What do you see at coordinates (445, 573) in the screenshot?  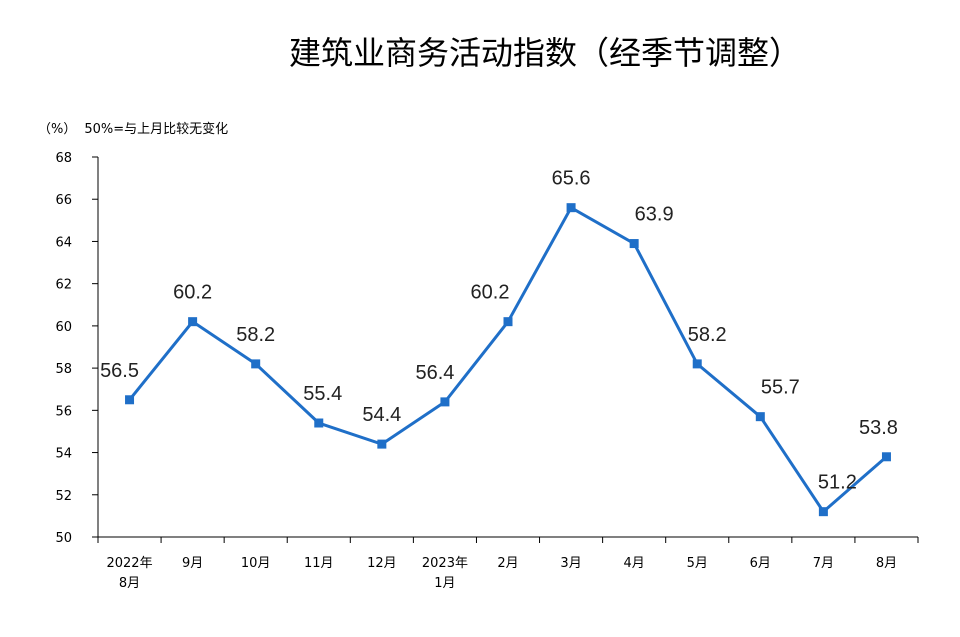 I see `x-tick-label: 2023年 1月` at bounding box center [445, 573].